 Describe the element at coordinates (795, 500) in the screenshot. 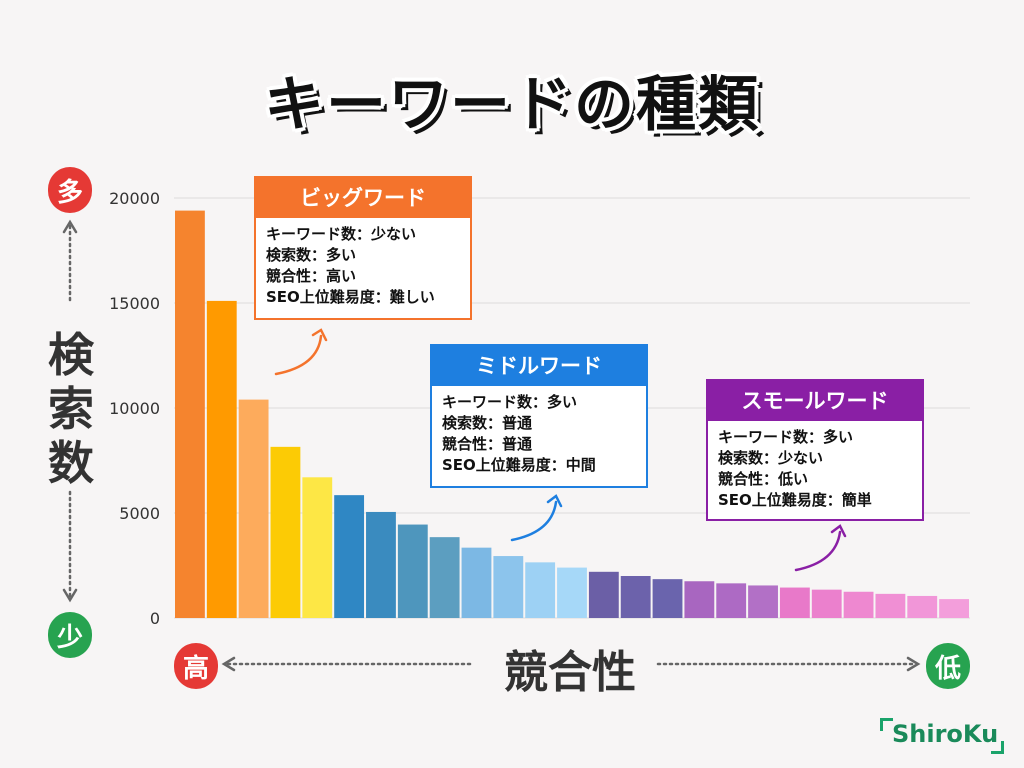

I see `small-word-line: SEO上位難易度：簡単` at that location.